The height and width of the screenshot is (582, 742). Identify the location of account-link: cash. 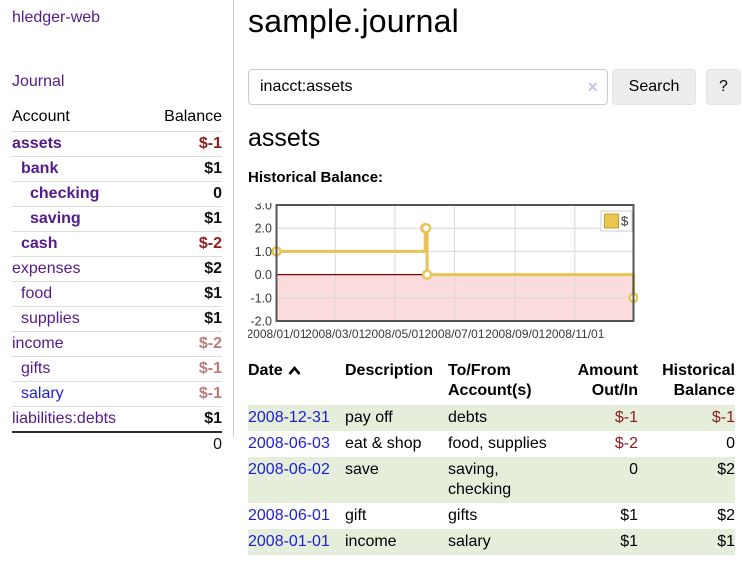
(39, 243).